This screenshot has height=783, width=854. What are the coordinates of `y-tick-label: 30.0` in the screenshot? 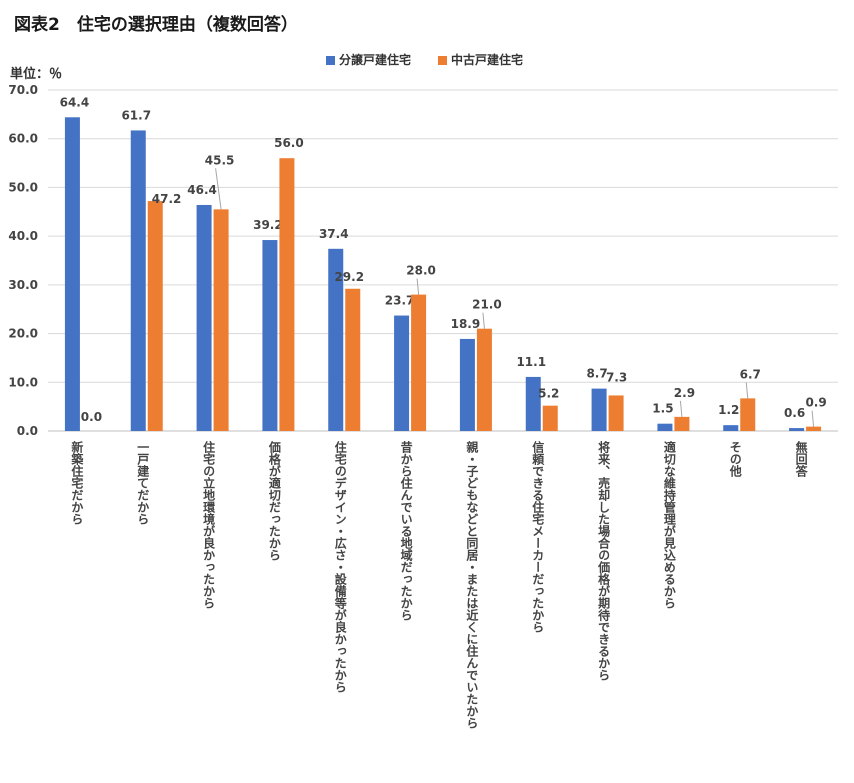 It's located at (23, 285).